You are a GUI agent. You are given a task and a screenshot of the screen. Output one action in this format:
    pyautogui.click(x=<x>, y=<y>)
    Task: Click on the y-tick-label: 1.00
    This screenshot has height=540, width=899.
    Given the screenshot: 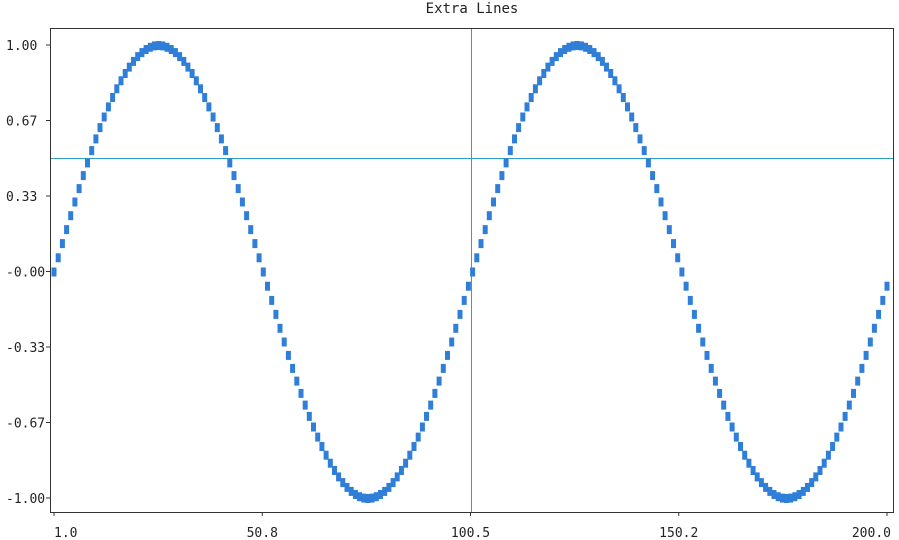 What is the action you would take?
    pyautogui.click(x=21, y=46)
    